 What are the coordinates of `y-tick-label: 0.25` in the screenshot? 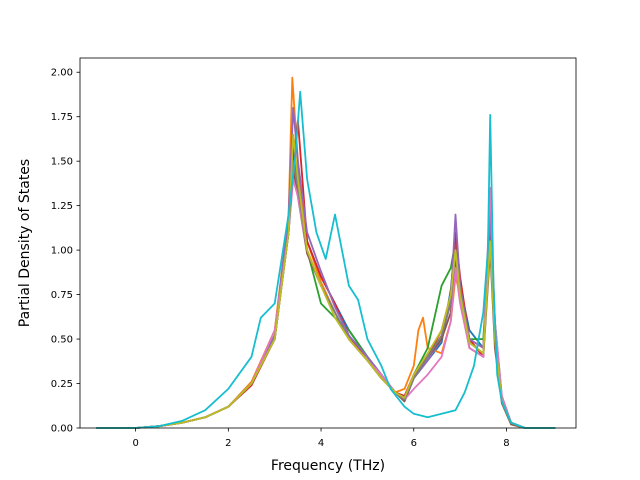 It's located at (62, 384).